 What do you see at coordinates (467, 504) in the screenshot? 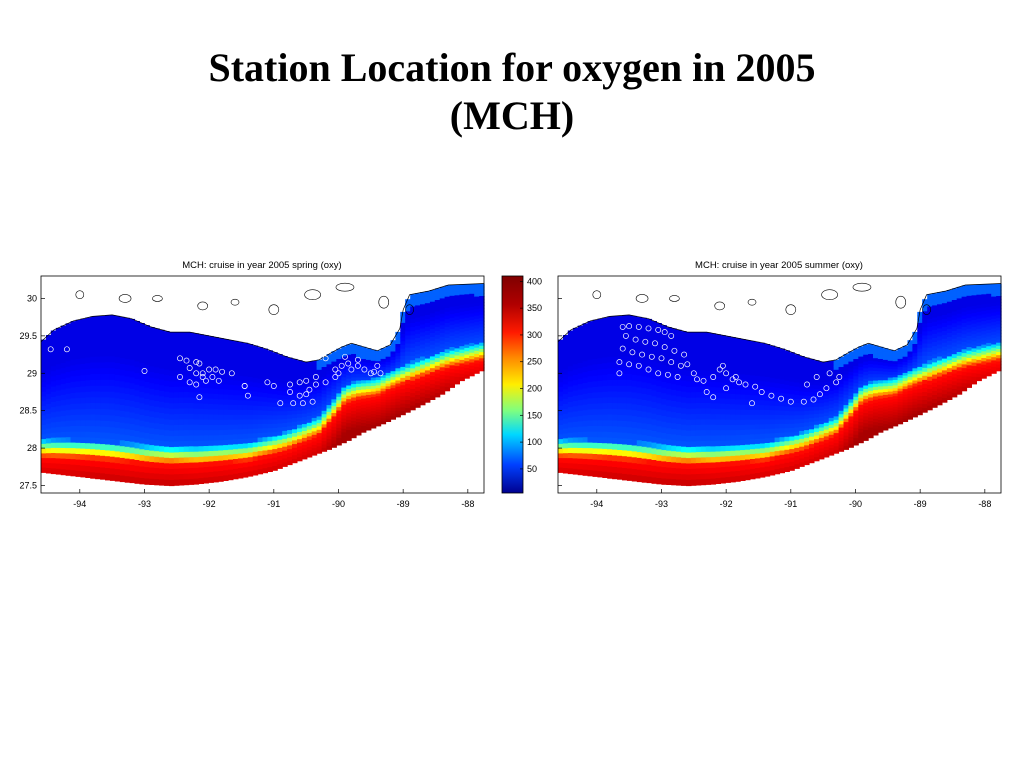
I see `x-tick-label: -88` at bounding box center [467, 504].